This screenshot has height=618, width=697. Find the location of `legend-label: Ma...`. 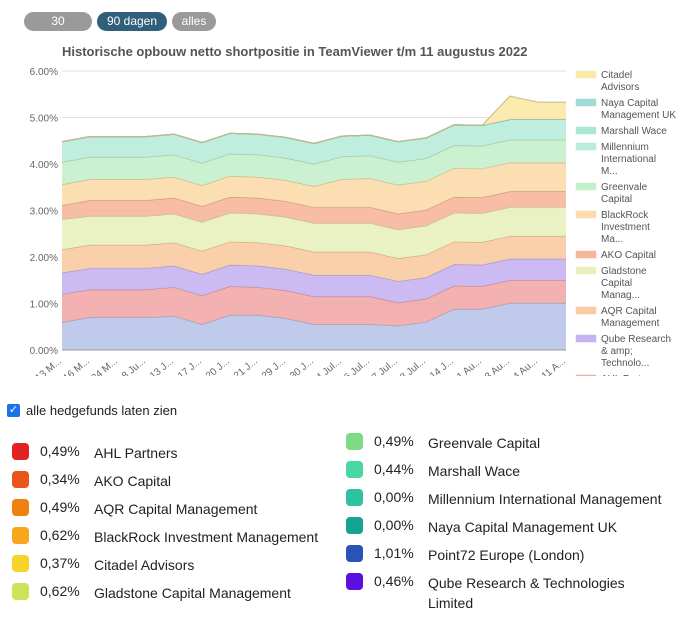

legend-label: Ma... is located at coordinates (612, 239).